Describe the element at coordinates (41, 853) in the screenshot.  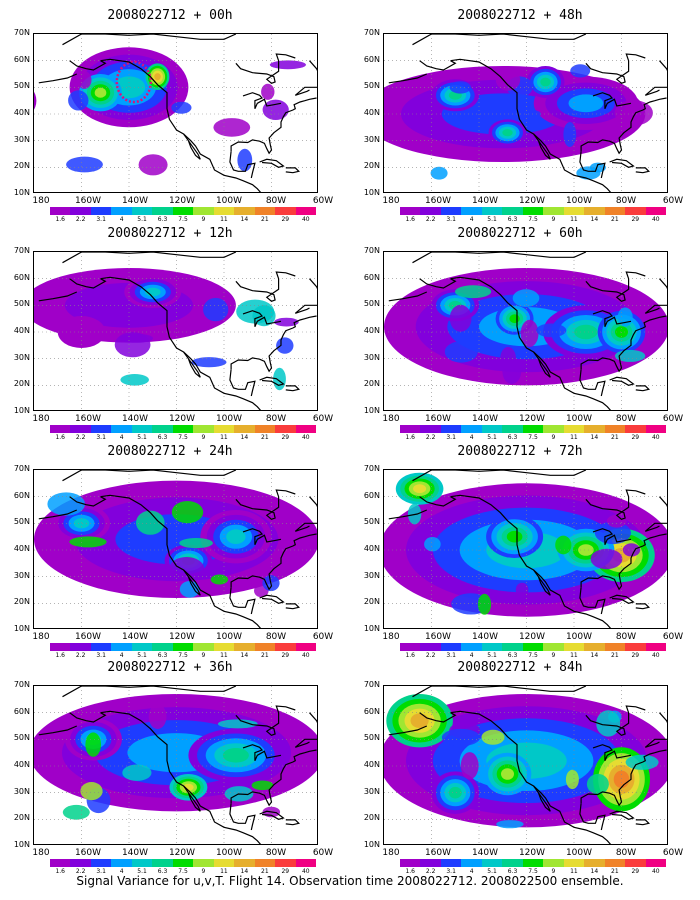
I see `longitude-label: 180` at that location.